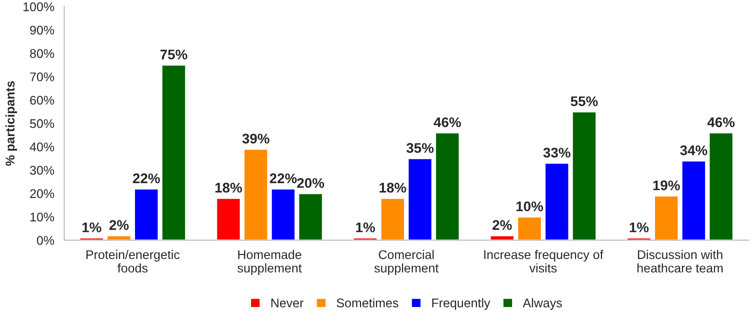 This screenshot has height=329, width=756. What do you see at coordinates (542, 304) in the screenshot?
I see `legend-label: Always` at bounding box center [542, 304].